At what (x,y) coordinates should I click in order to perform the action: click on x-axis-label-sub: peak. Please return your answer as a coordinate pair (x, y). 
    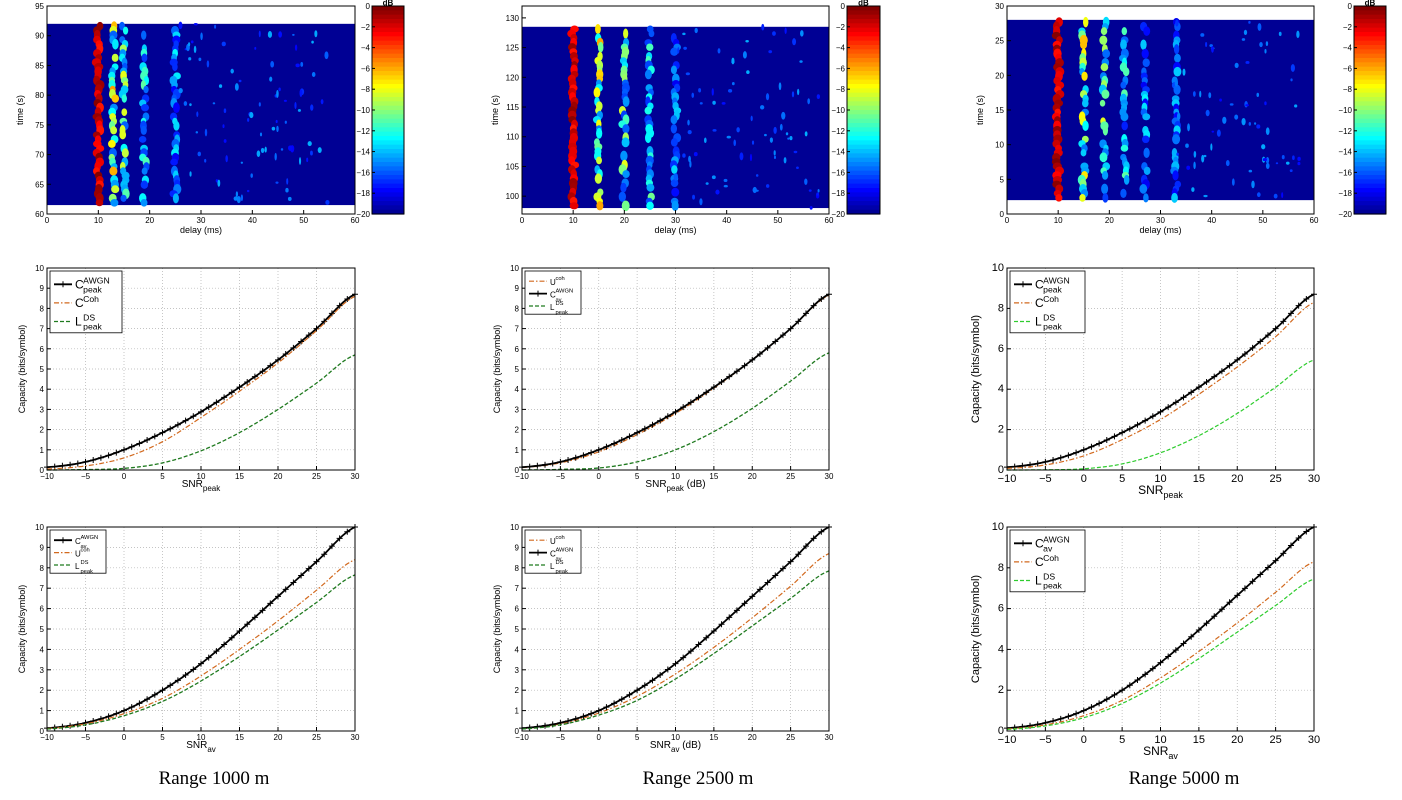
    Looking at the image, I should click on (1173, 495).